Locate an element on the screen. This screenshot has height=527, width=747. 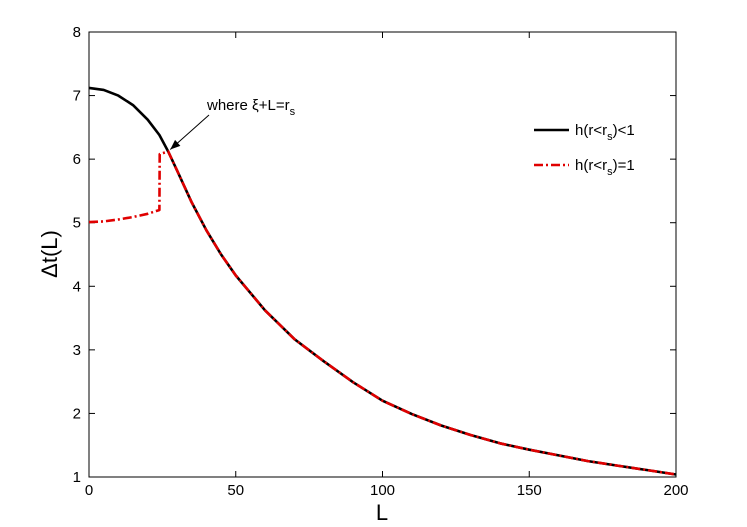
y-tick-label: 6 is located at coordinates (77, 159).